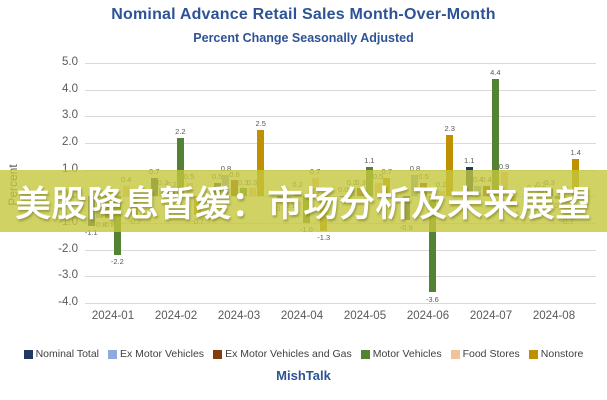 This screenshot has width=607, height=400. Describe the element at coordinates (176, 316) in the screenshot. I see `x-tick-label: 2024-02` at that location.